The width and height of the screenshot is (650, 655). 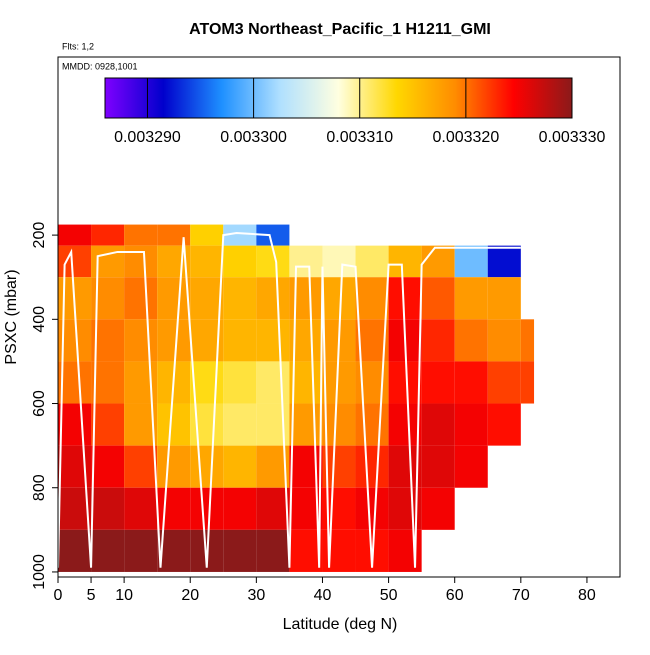 I want to click on colorbar-tick-label: 0.003330, so click(x=572, y=137).